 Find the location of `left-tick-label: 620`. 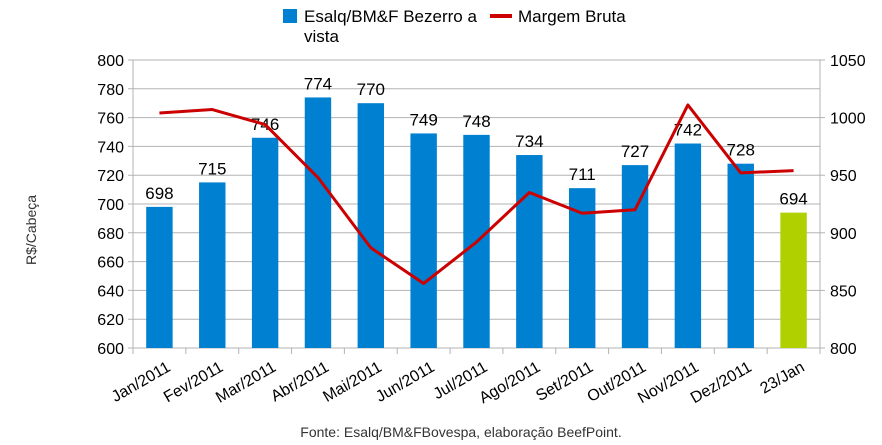

left-tick-label: 620 is located at coordinates (110, 320).